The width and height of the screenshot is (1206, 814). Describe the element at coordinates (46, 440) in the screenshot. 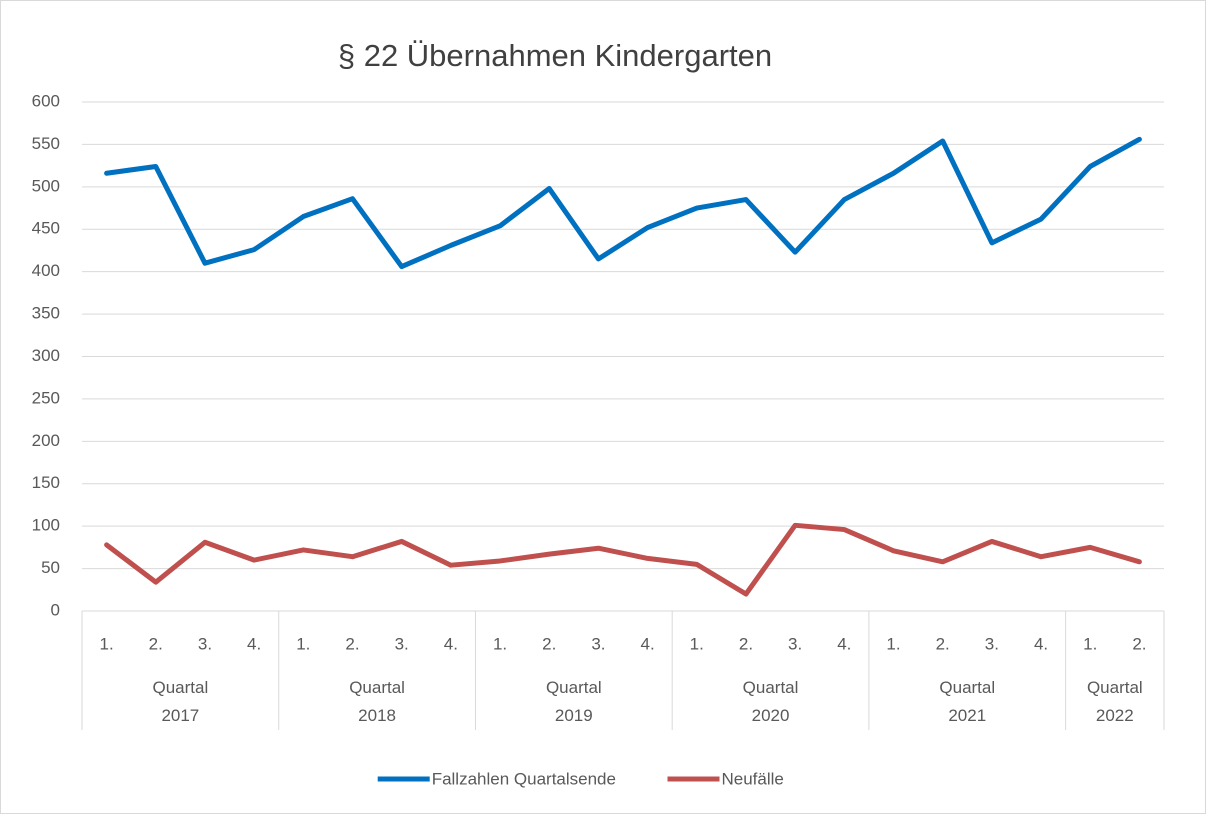

I see `y-tick-label: 200` at that location.